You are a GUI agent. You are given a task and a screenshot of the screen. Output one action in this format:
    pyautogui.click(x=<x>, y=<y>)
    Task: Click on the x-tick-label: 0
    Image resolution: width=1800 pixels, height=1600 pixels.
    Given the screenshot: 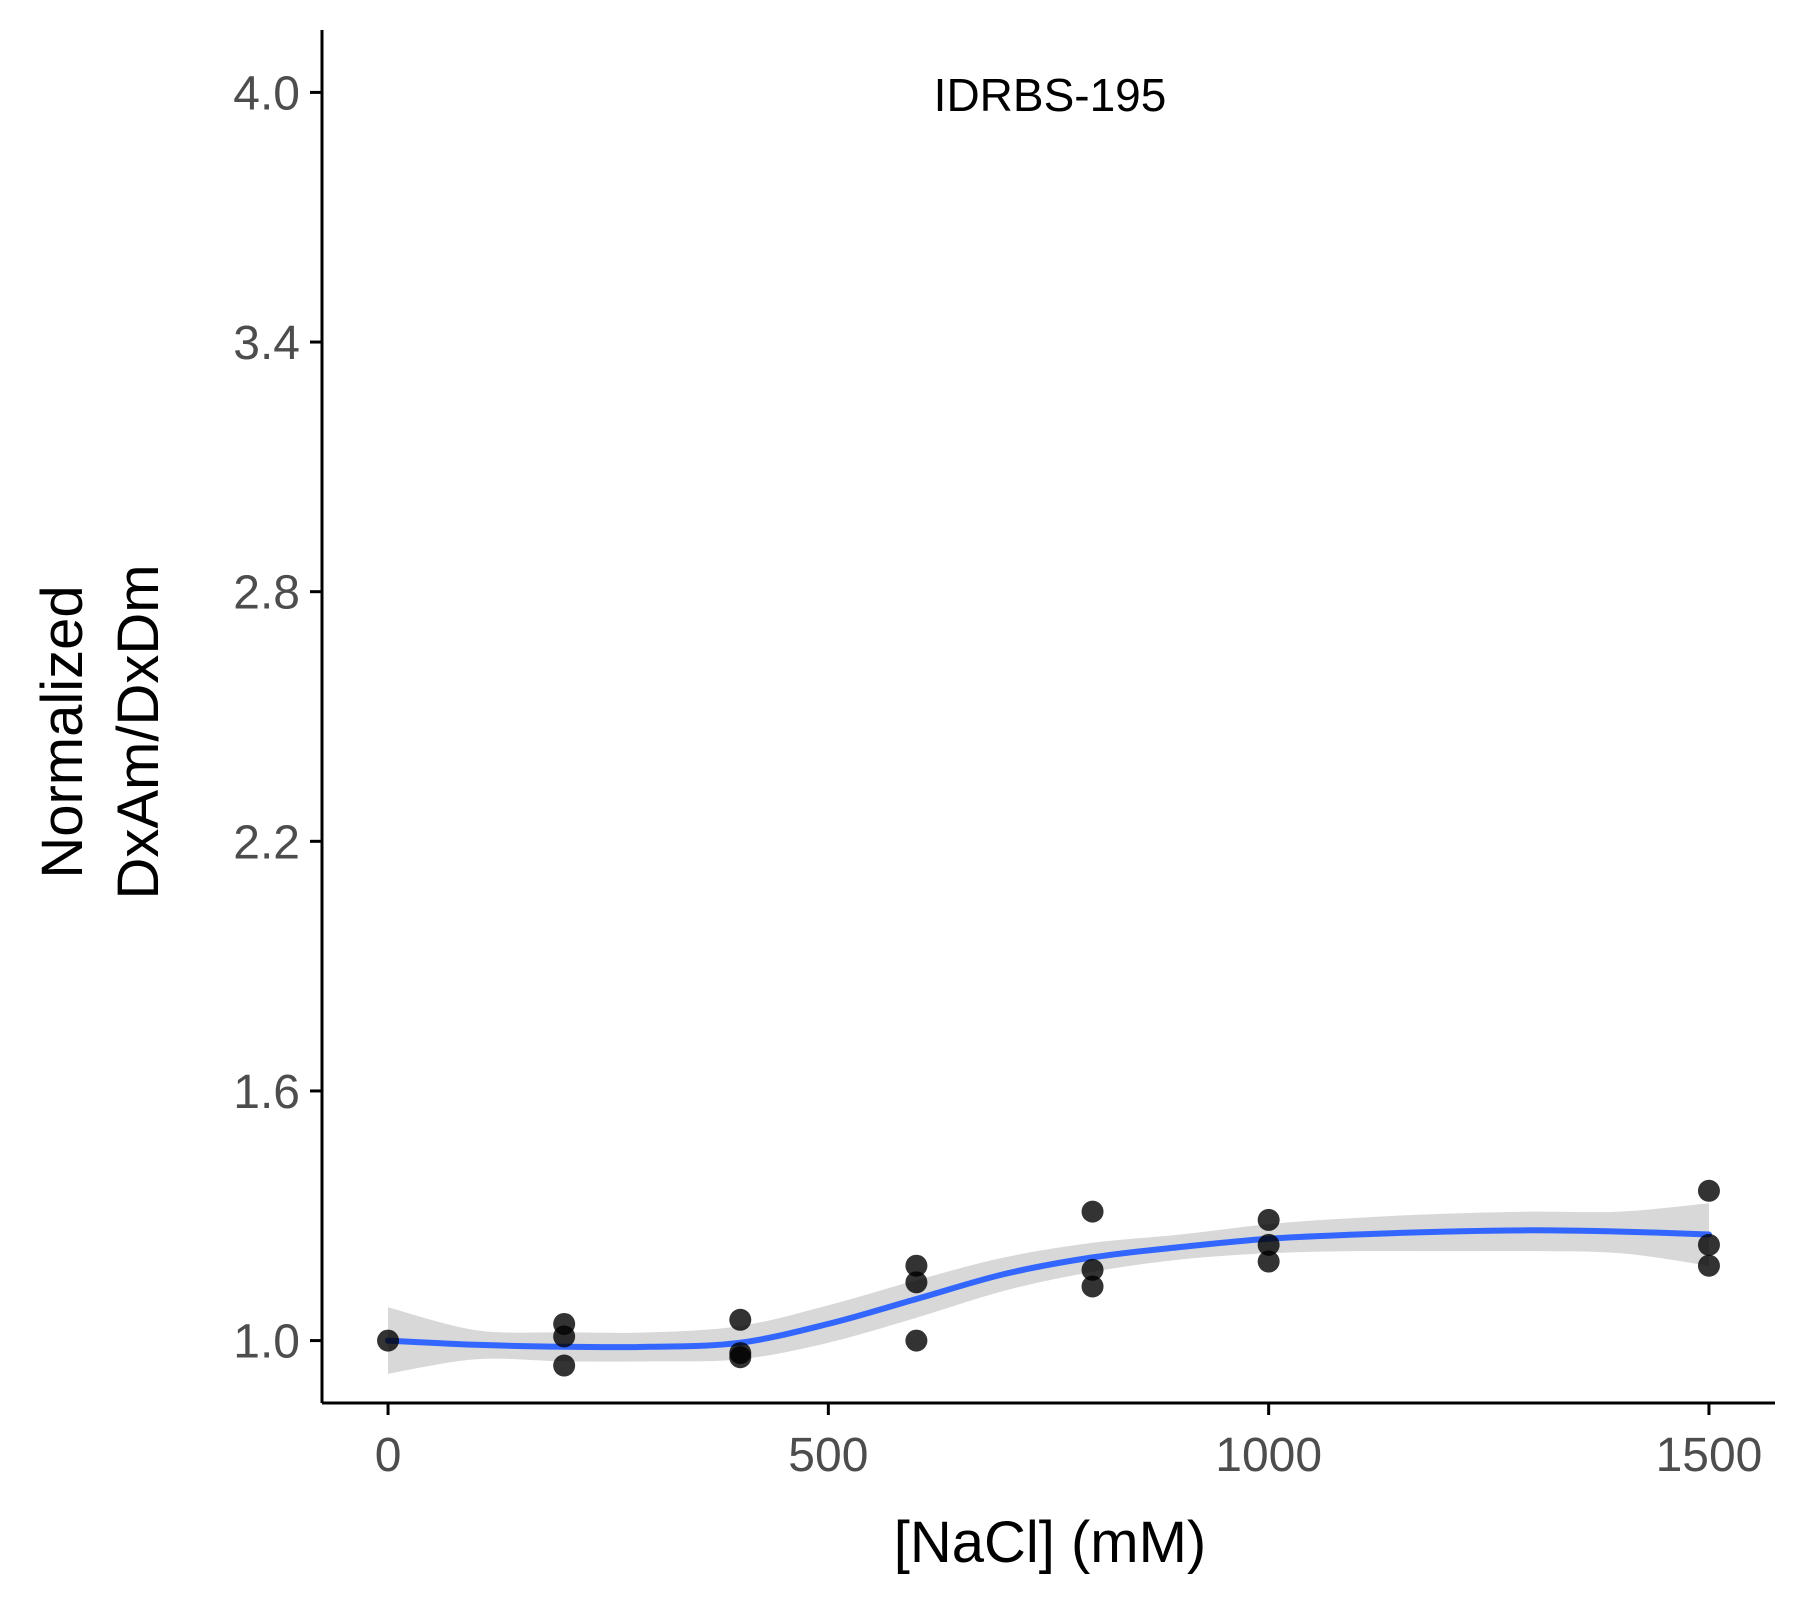 What is the action you would take?
    pyautogui.click(x=388, y=1455)
    